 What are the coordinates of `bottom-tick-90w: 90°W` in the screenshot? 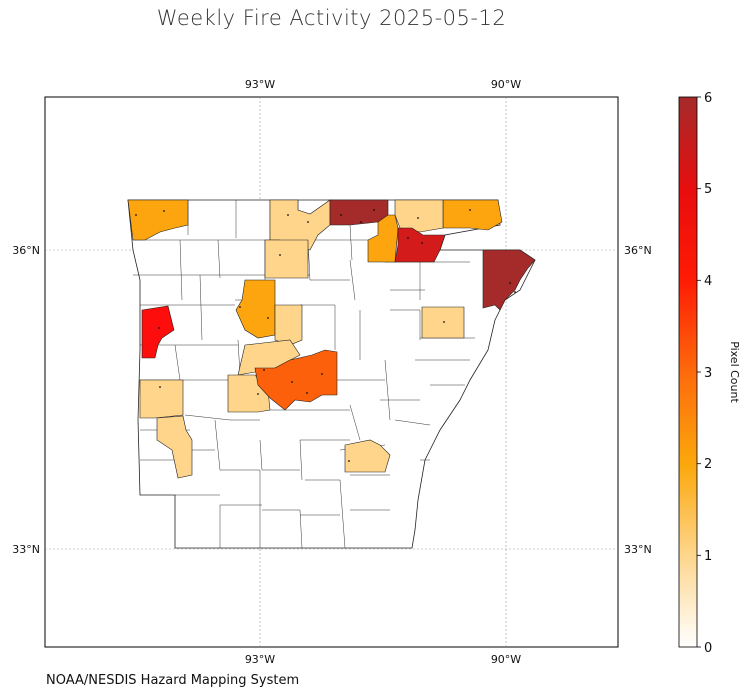 It's located at (506, 659).